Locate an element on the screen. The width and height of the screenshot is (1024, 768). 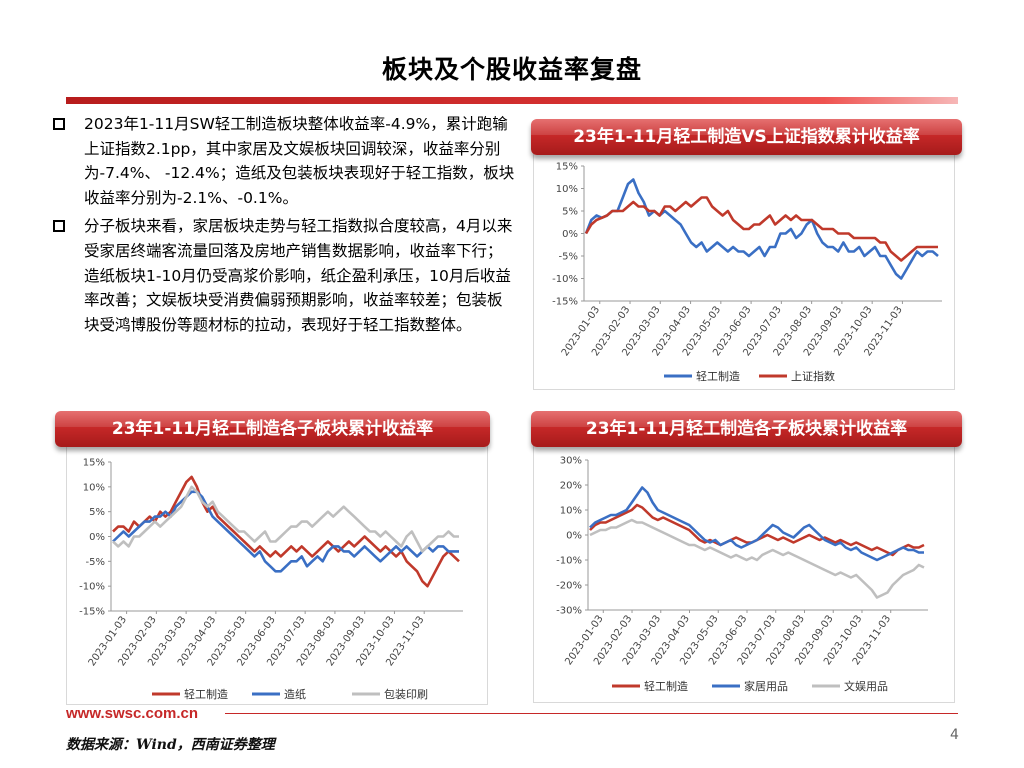
y-tick-label: -30% is located at coordinates (569, 611).